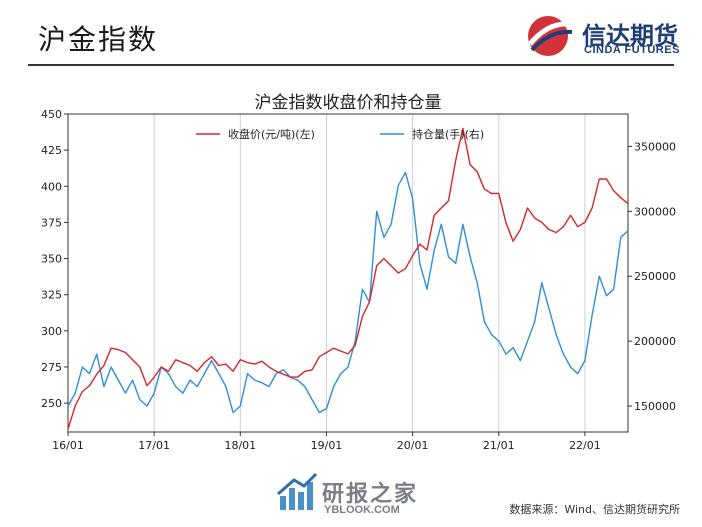 This screenshot has width=702, height=527. Describe the element at coordinates (271, 134) in the screenshot. I see `legend-label-close-price: 收盘价(元/吨)(左)` at that location.